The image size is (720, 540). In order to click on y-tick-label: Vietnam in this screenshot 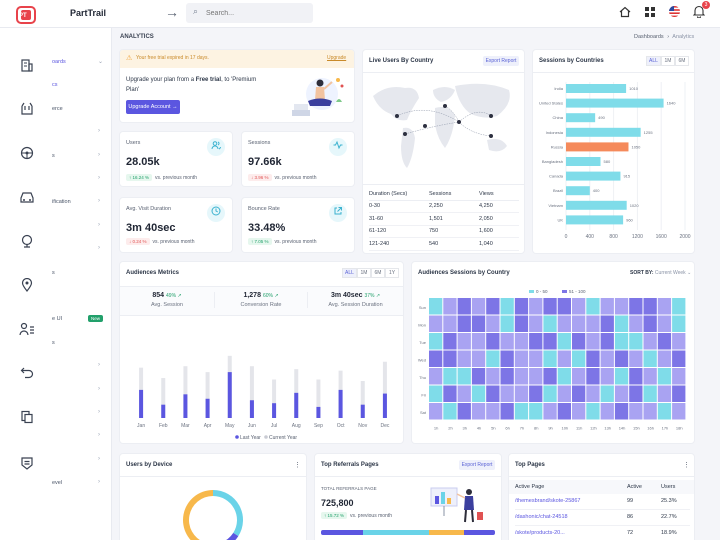, I will do `click(555, 205)`.